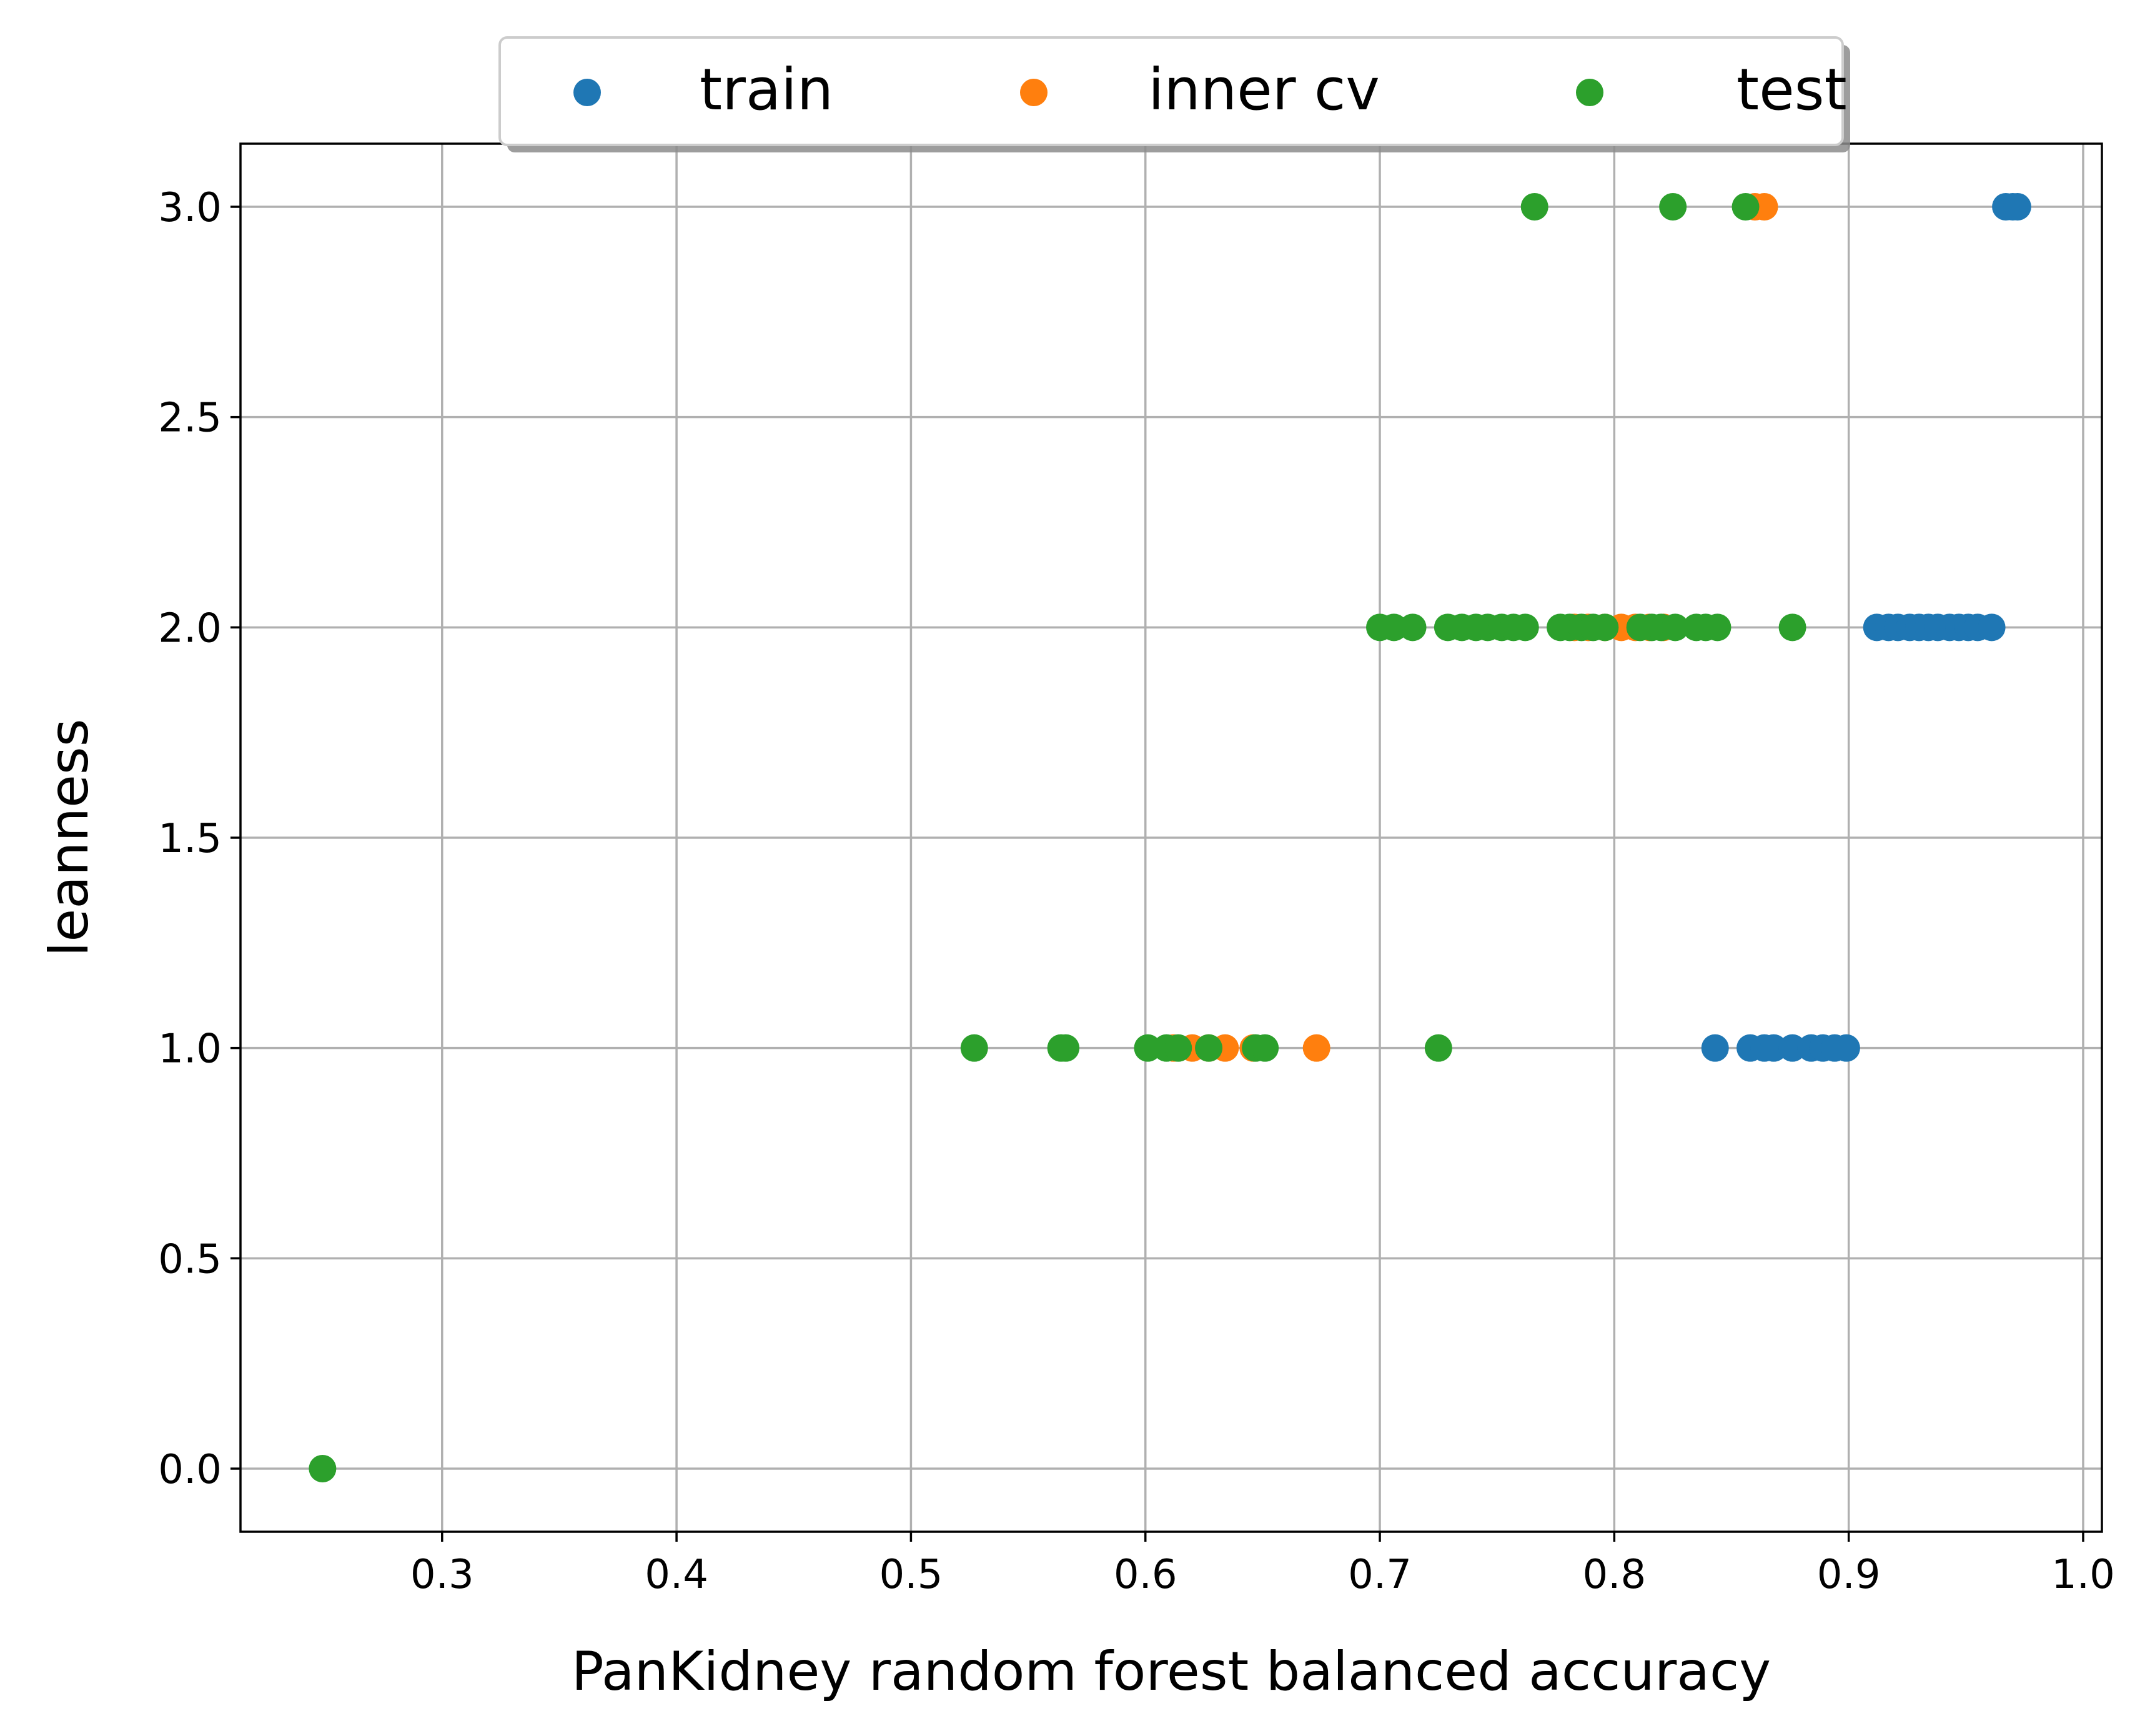  What do you see at coordinates (442, 1575) in the screenshot?
I see `x-tick-label: 0.3` at bounding box center [442, 1575].